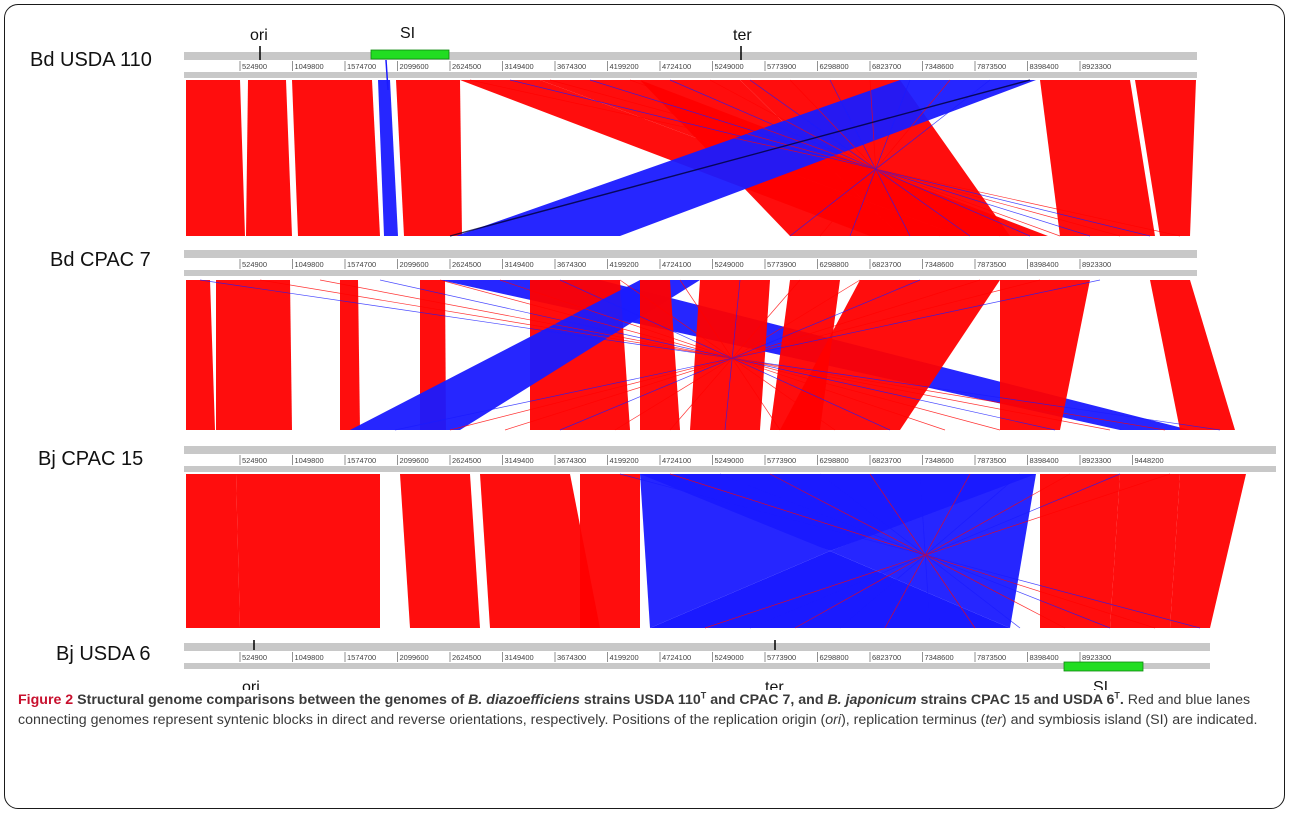 The height and width of the screenshot is (813, 1290). What do you see at coordinates (1015, 700) in the screenshot?
I see `caption-title-4: strains CPAC 15 and USDA 6` at bounding box center [1015, 700].